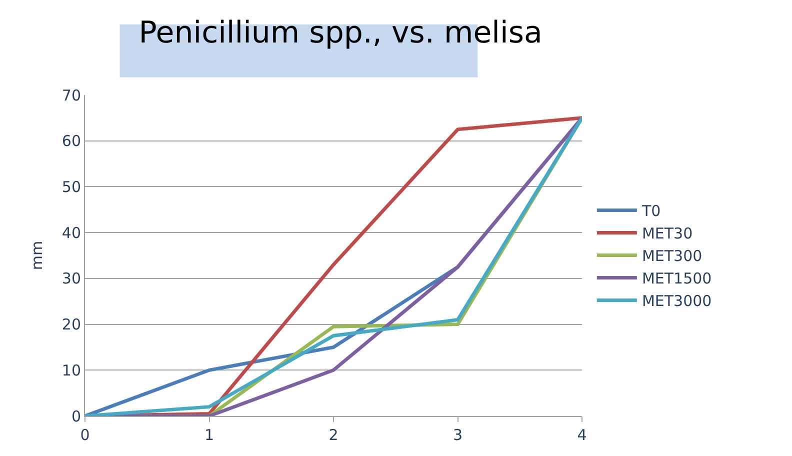 The image size is (792, 456). I want to click on y-tick-label: 60, so click(71, 141).